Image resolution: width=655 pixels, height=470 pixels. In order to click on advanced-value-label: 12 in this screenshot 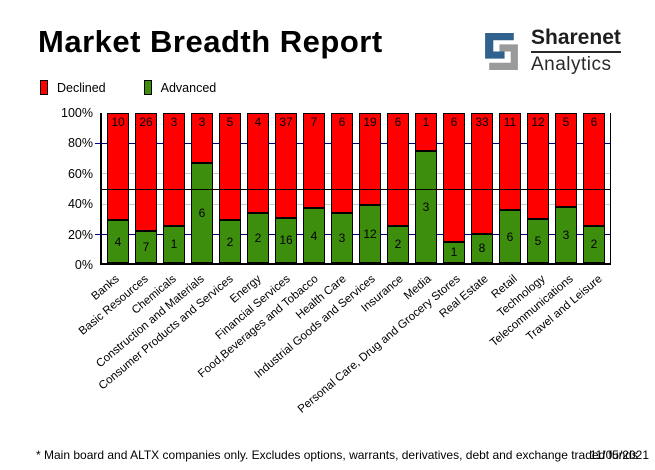, I will do `click(370, 233)`.